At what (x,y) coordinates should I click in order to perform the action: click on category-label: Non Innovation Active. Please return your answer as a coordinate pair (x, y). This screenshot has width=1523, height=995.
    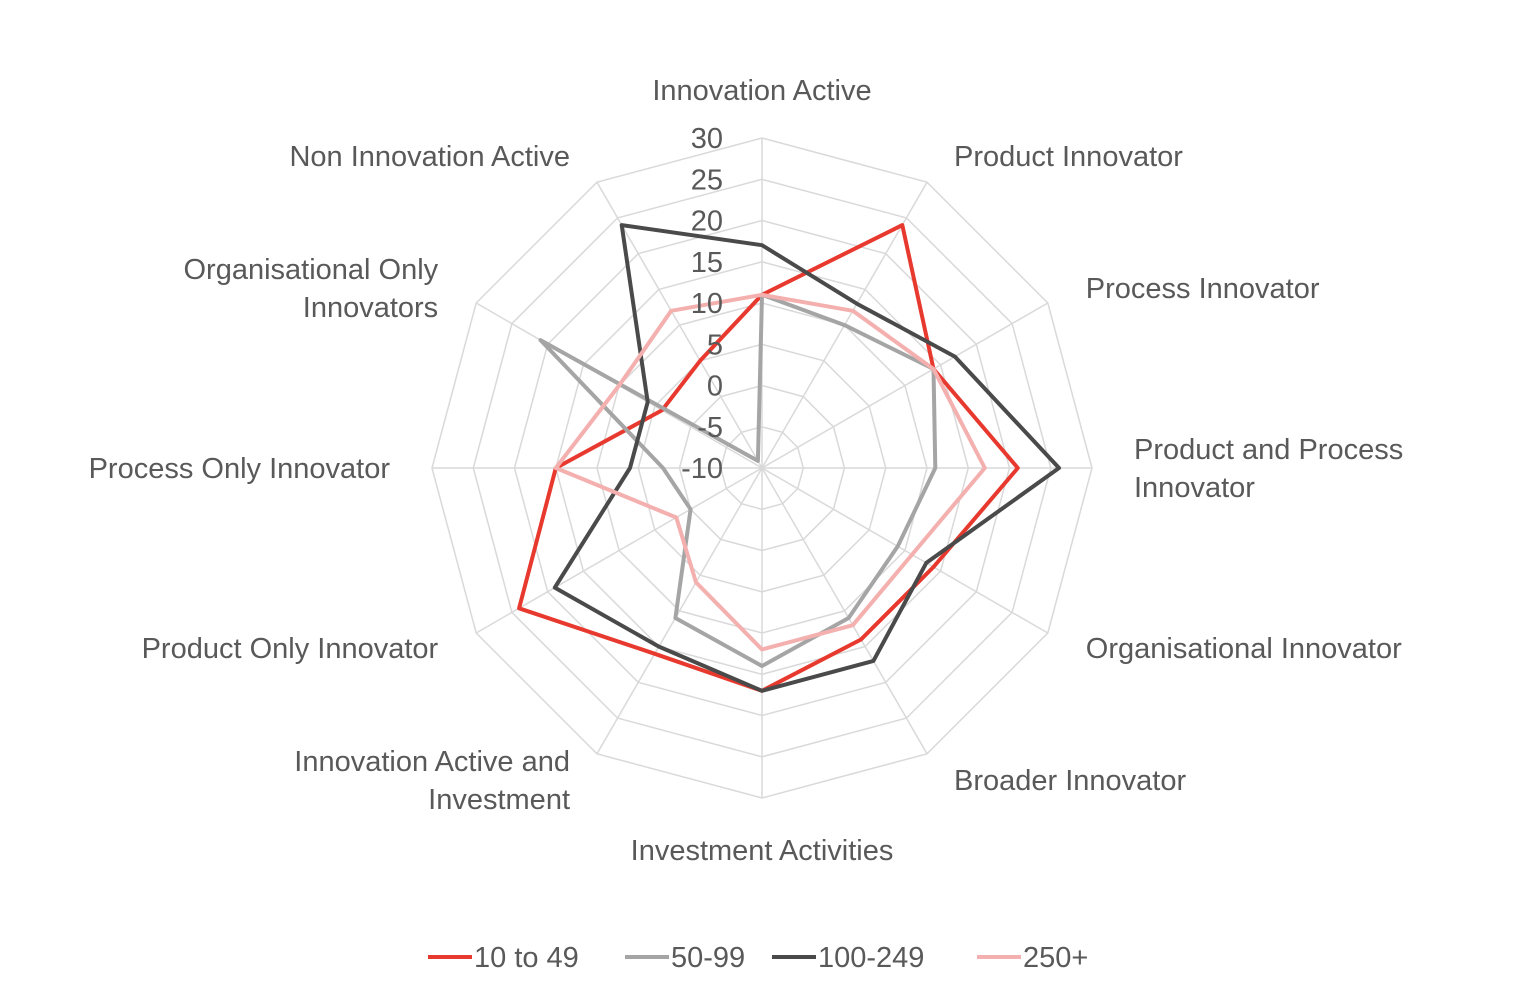
    Looking at the image, I should click on (429, 157).